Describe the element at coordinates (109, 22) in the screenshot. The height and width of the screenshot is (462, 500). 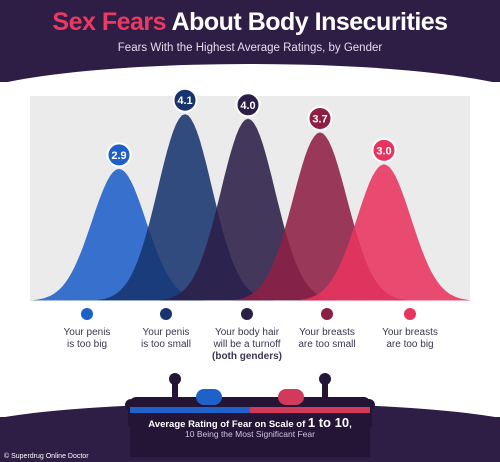
I see `title-accent: Sex Fears` at that location.